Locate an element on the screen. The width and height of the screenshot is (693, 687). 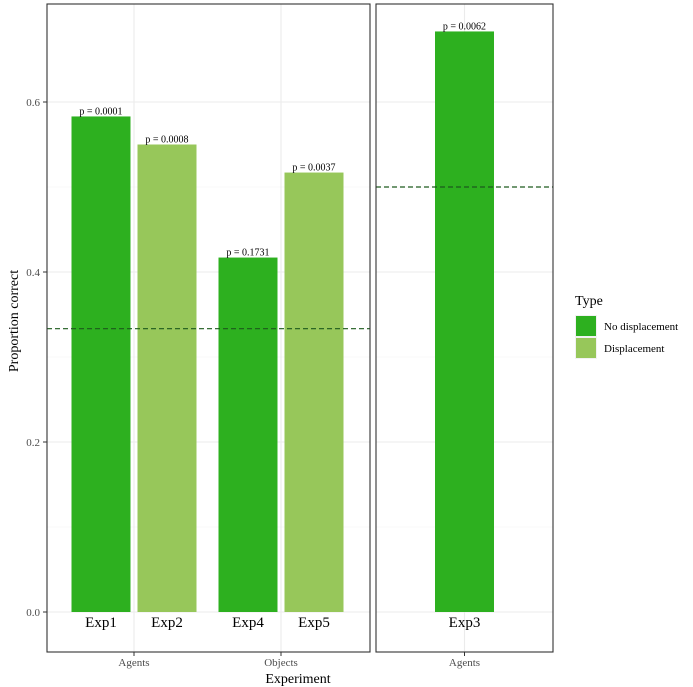
p-value-label: p = 0.0001 is located at coordinates (100, 111).